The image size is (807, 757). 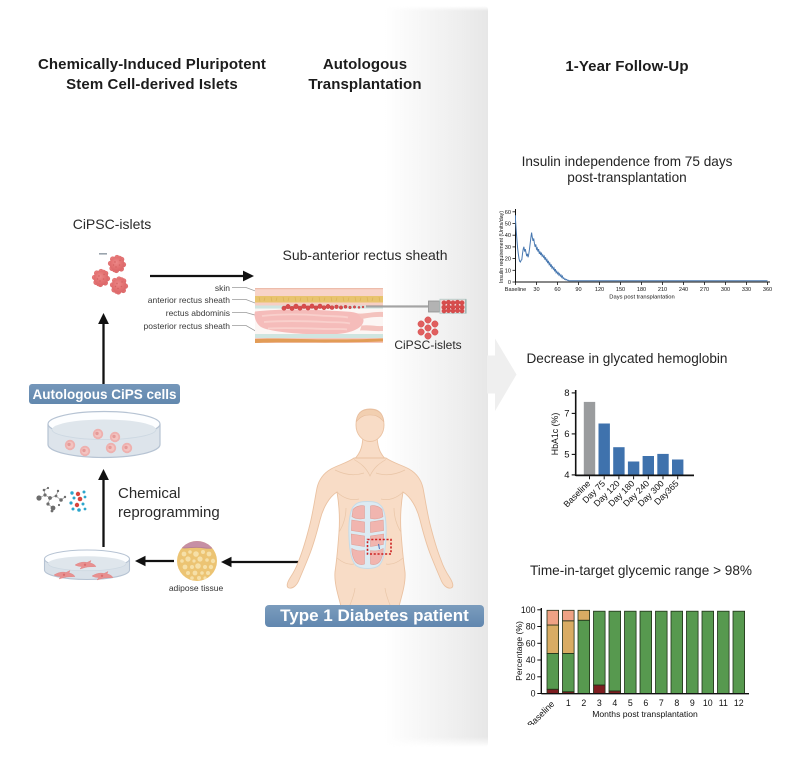 What do you see at coordinates (531, 627) in the screenshot?
I see `svg-text: 80` at bounding box center [531, 627].